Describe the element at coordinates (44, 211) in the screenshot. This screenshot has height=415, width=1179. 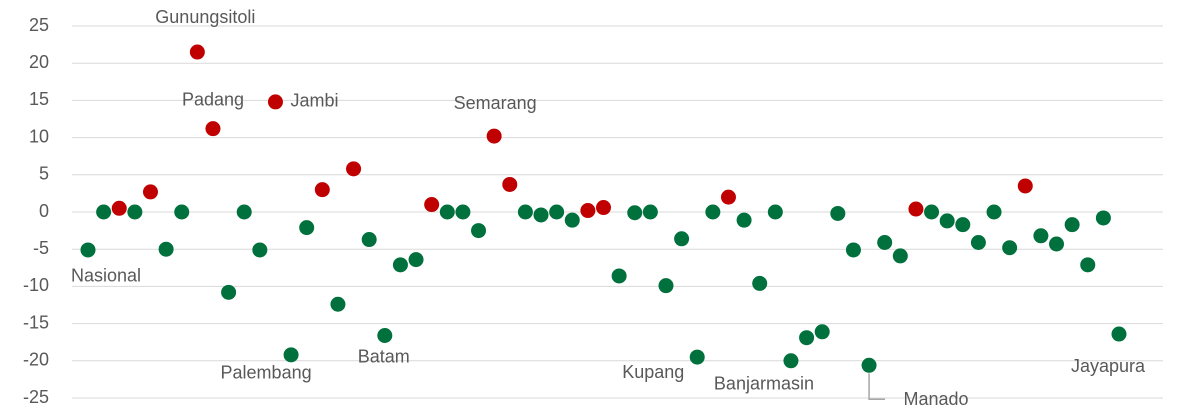
I see `y-tick-label: 0` at that location.